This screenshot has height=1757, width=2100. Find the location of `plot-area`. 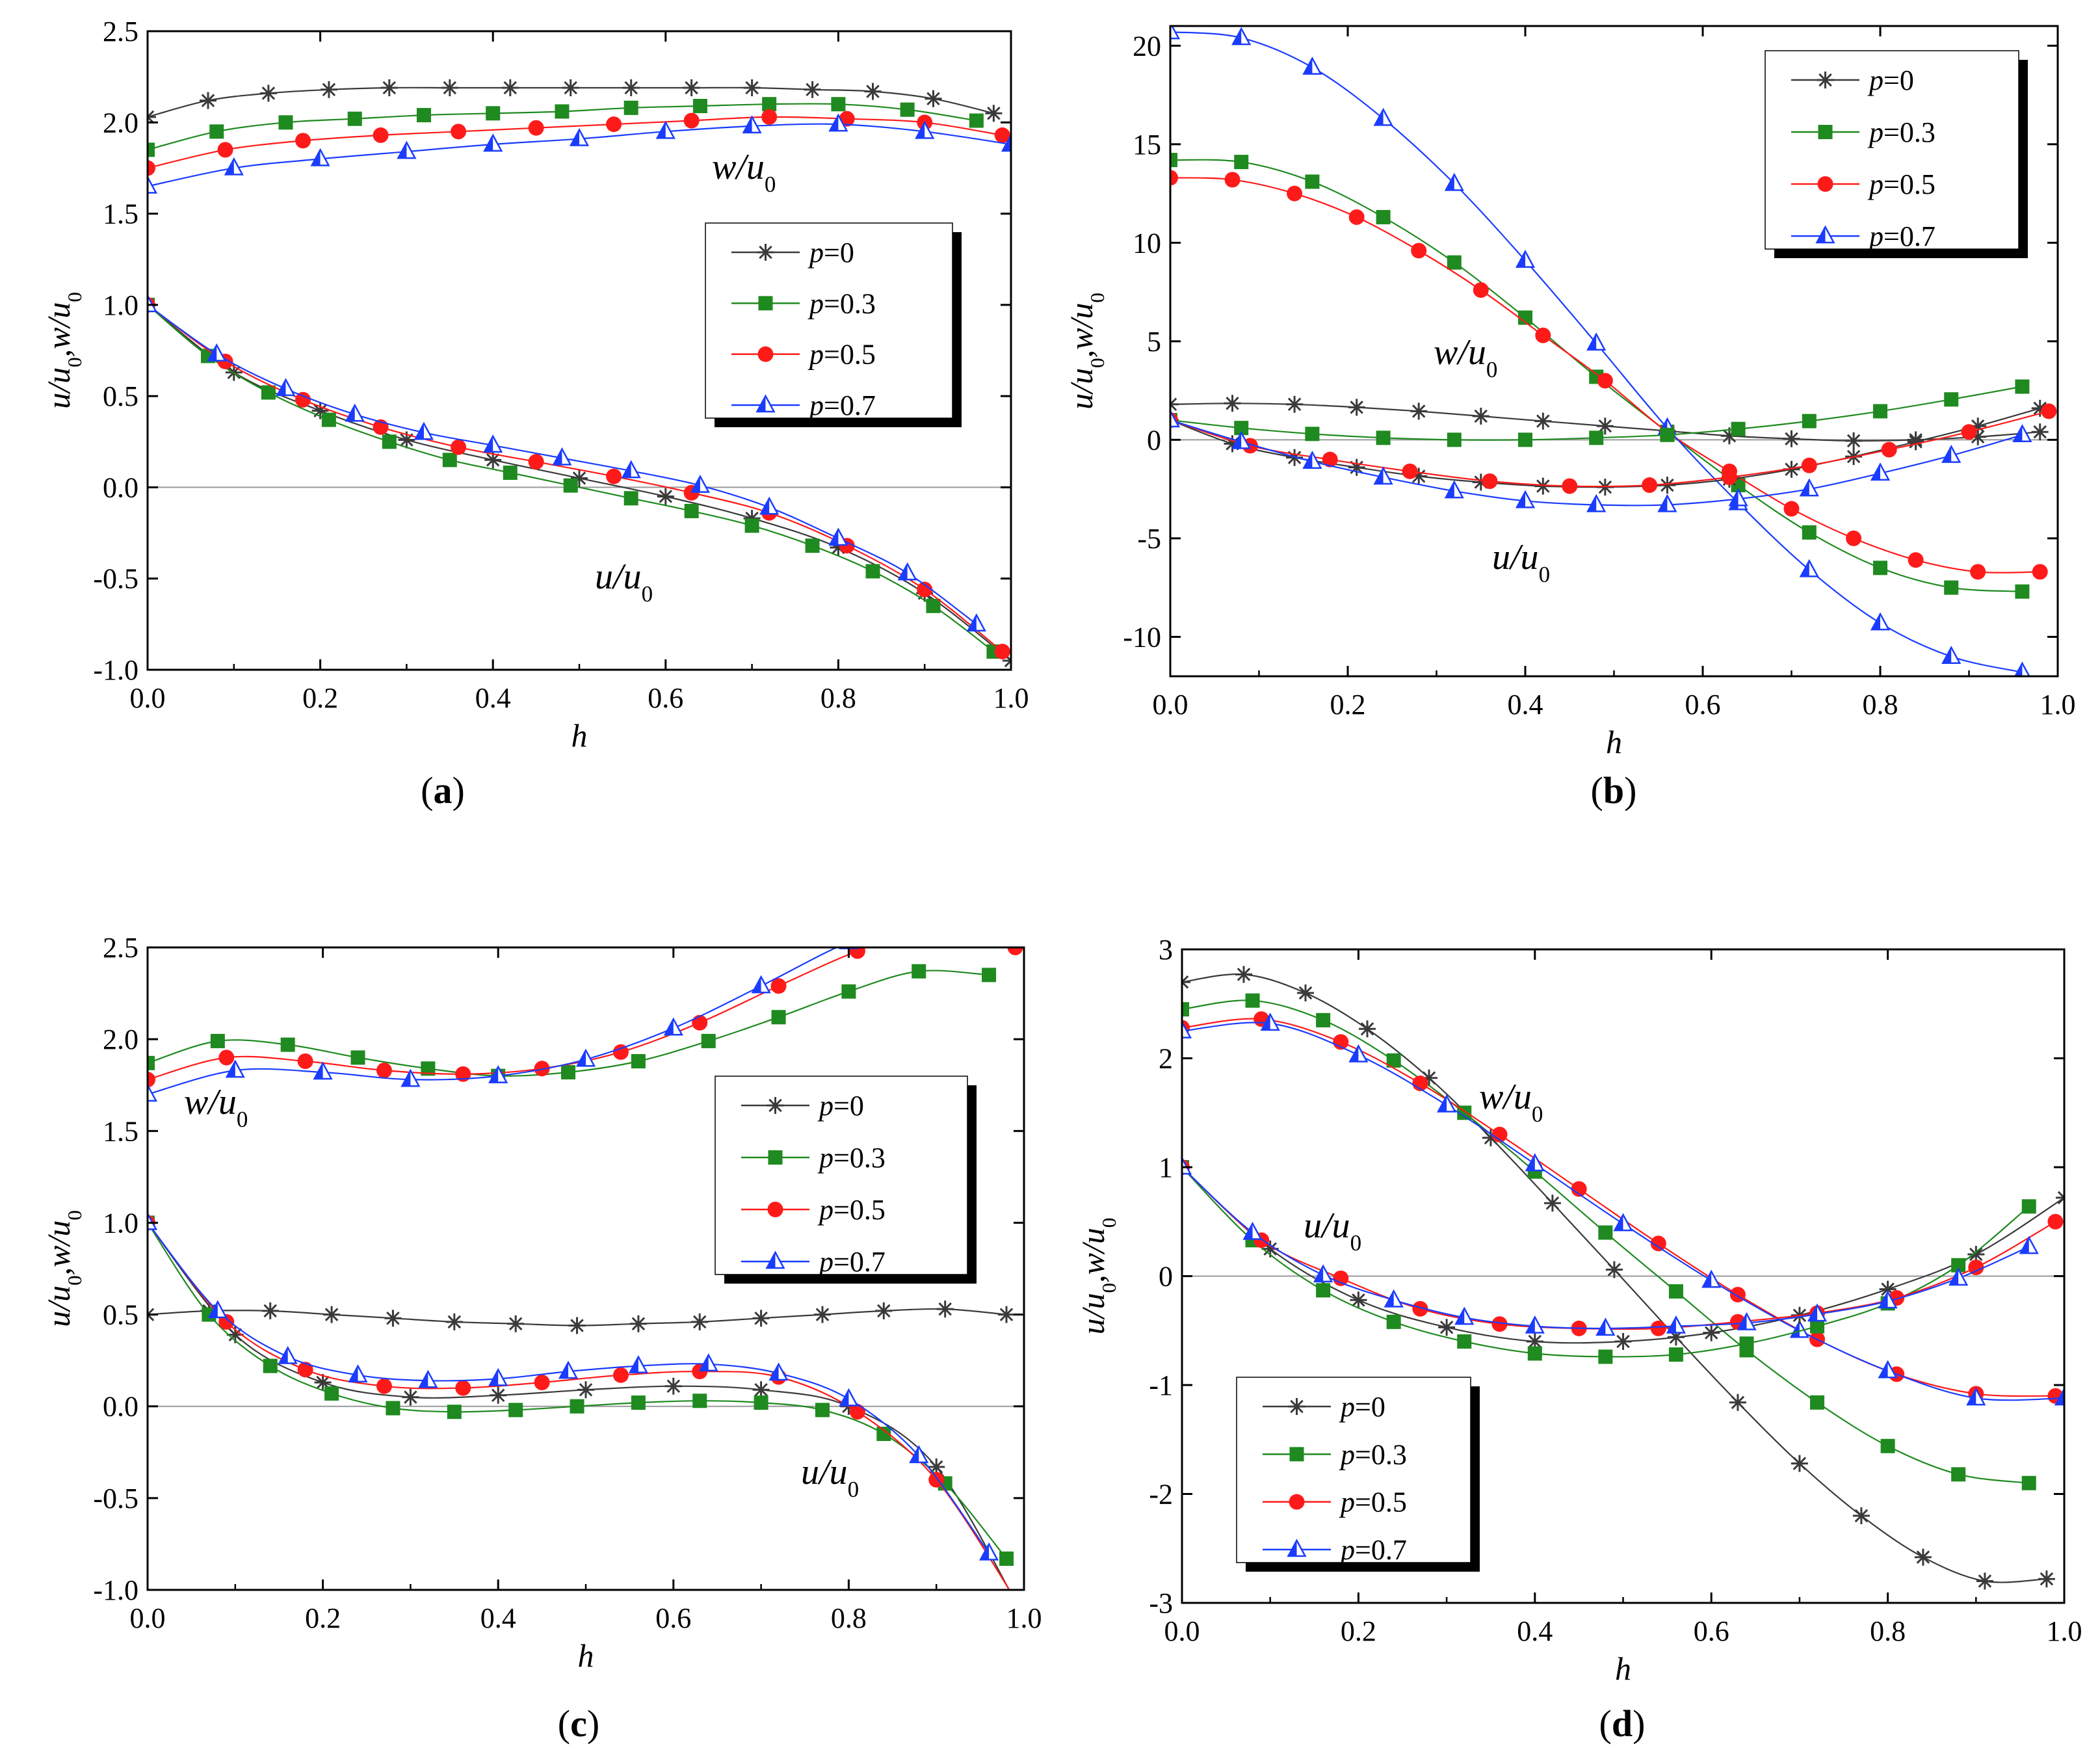

plot-area is located at coordinates (1623, 1278).